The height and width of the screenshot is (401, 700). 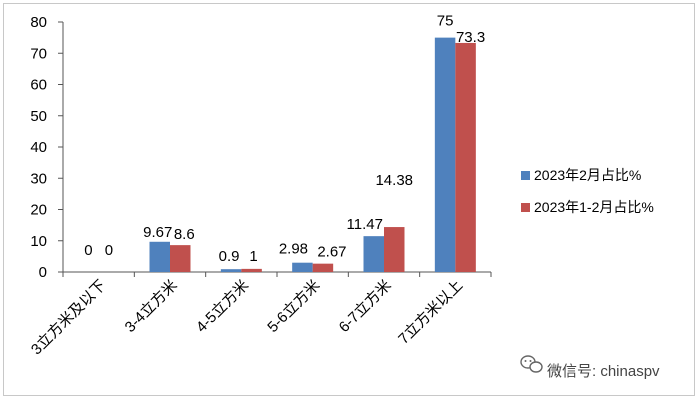 What do you see at coordinates (229, 256) in the screenshot?
I see `data-label: 0.9` at bounding box center [229, 256].